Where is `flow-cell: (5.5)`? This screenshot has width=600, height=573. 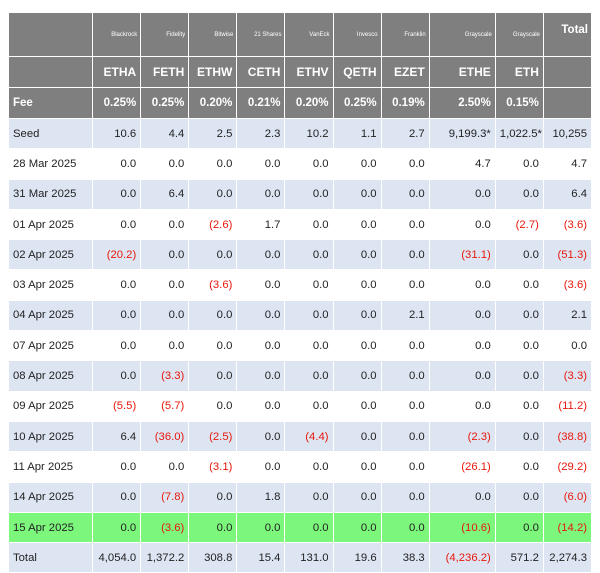 flow-cell: (5.5) is located at coordinates (117, 406).